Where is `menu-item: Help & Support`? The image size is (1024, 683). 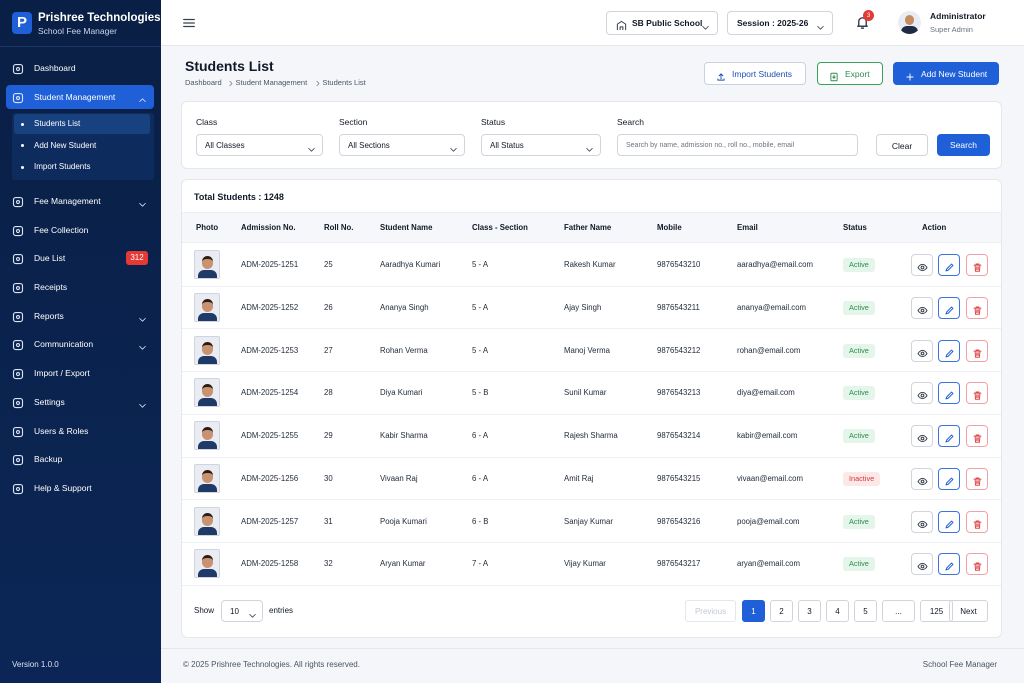
menu-item: Help & Support is located at coordinates (63, 487).